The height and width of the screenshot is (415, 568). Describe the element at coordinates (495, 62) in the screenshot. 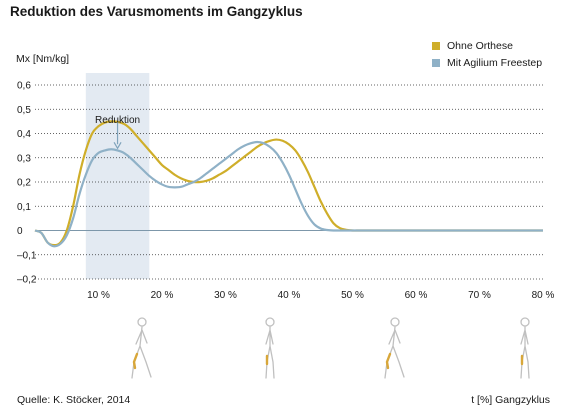

I see `legend-label-mit: Mit Agilium Freestep` at that location.